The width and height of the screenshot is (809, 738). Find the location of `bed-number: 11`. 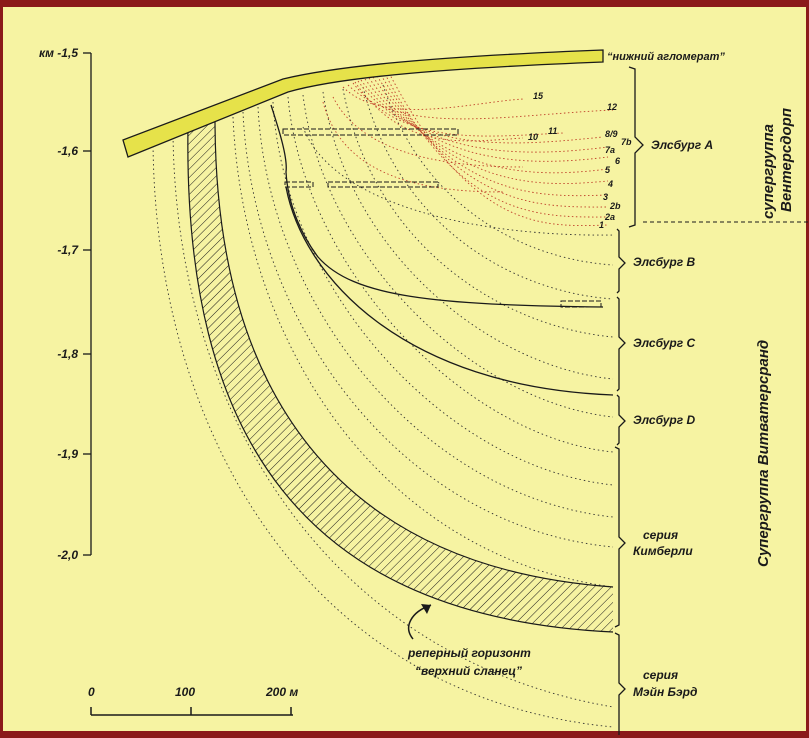

bed-number: 11 is located at coordinates (552, 131).